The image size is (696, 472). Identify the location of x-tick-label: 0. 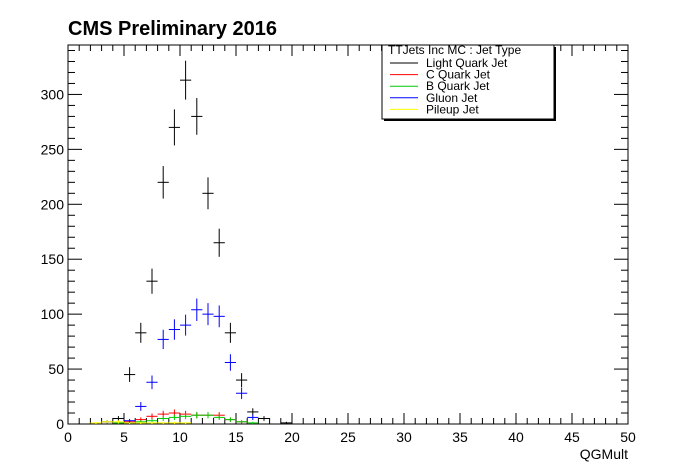
(68, 437).